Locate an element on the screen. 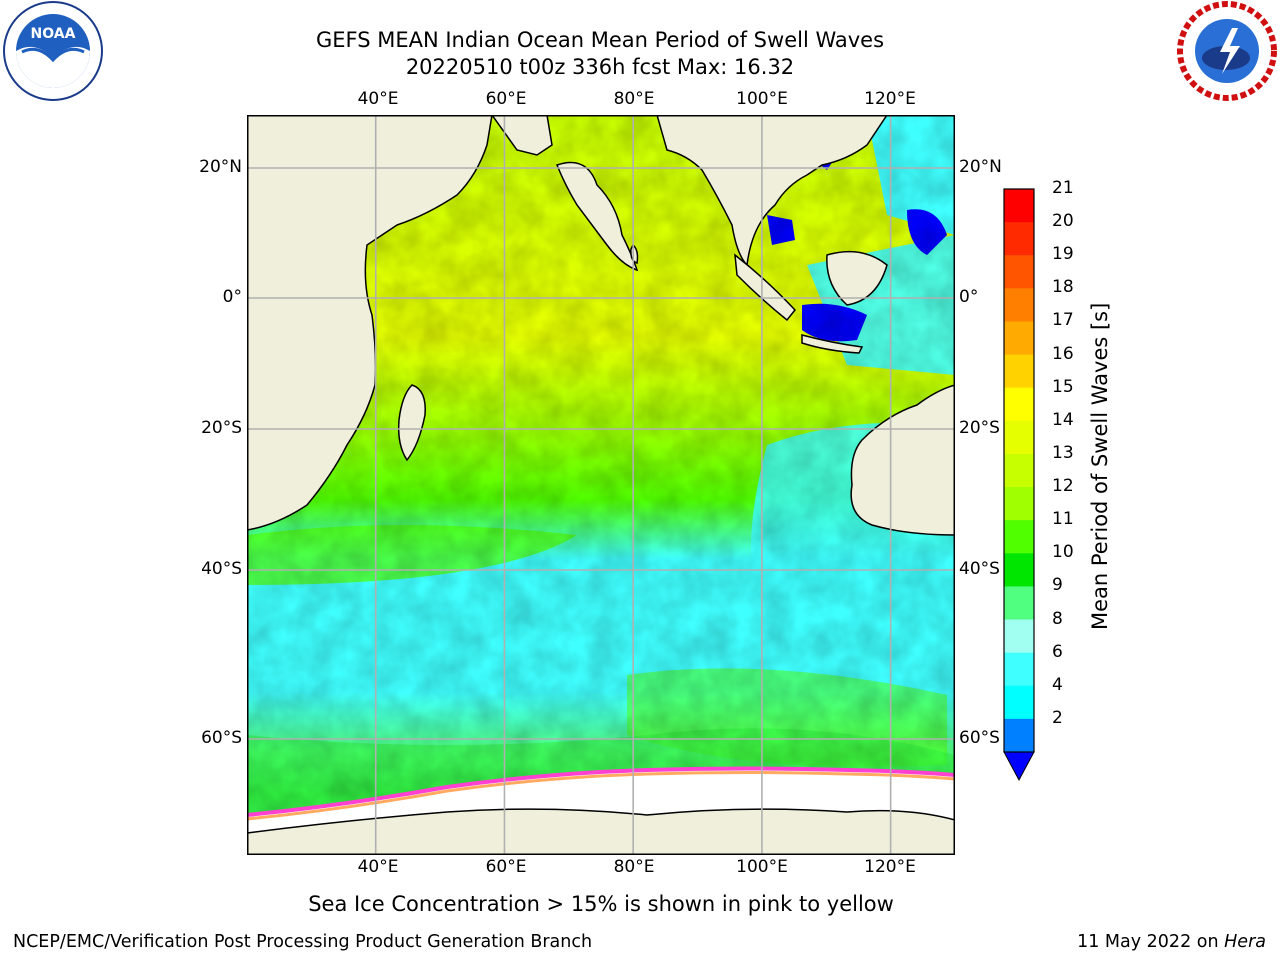 This screenshot has width=1280, height=960. lat-tick-left-0: 0° is located at coordinates (232, 297).